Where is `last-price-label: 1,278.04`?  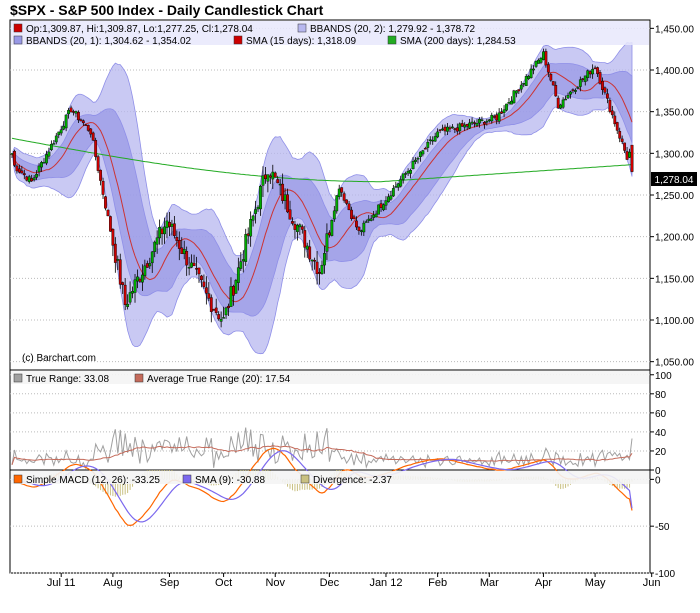
last-price-label: 1,278.04 is located at coordinates (674, 180).